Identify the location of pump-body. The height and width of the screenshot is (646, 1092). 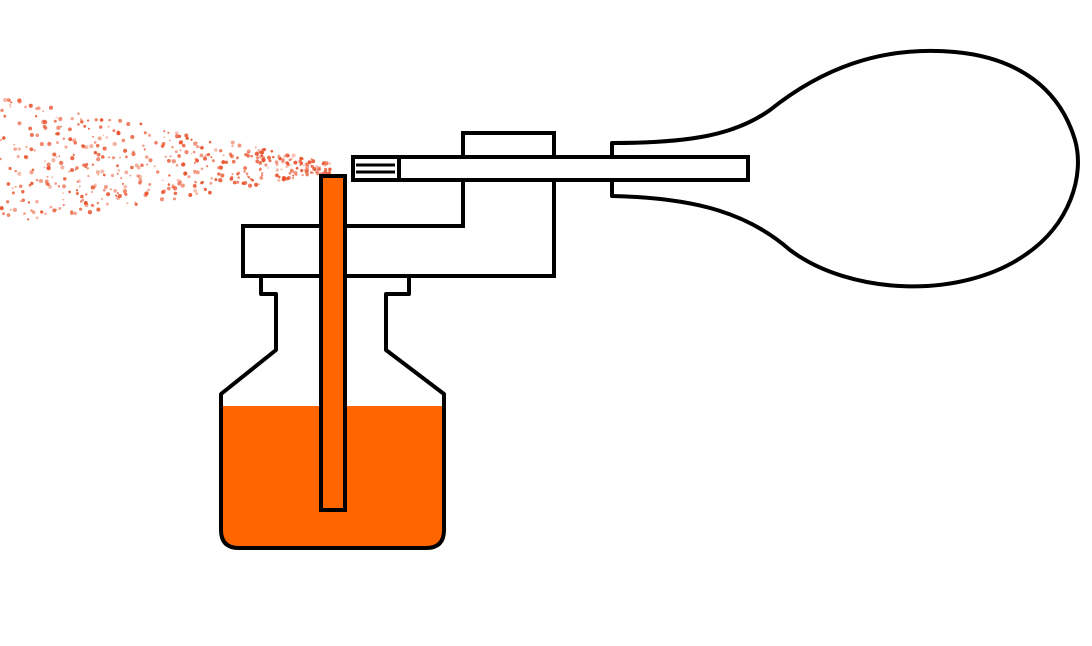
(398, 204).